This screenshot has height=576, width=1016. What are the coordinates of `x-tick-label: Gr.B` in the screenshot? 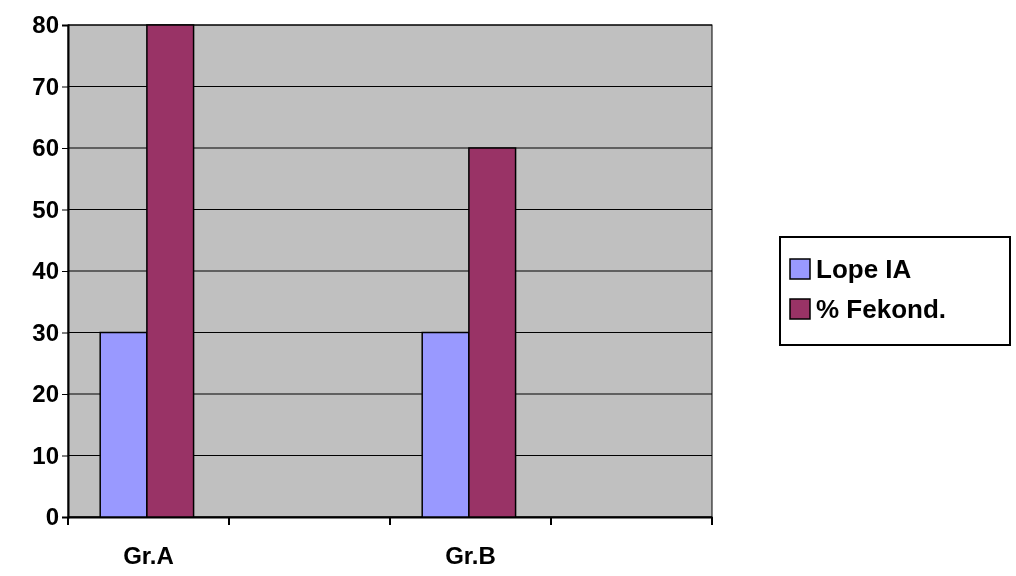 It's located at (470, 556).